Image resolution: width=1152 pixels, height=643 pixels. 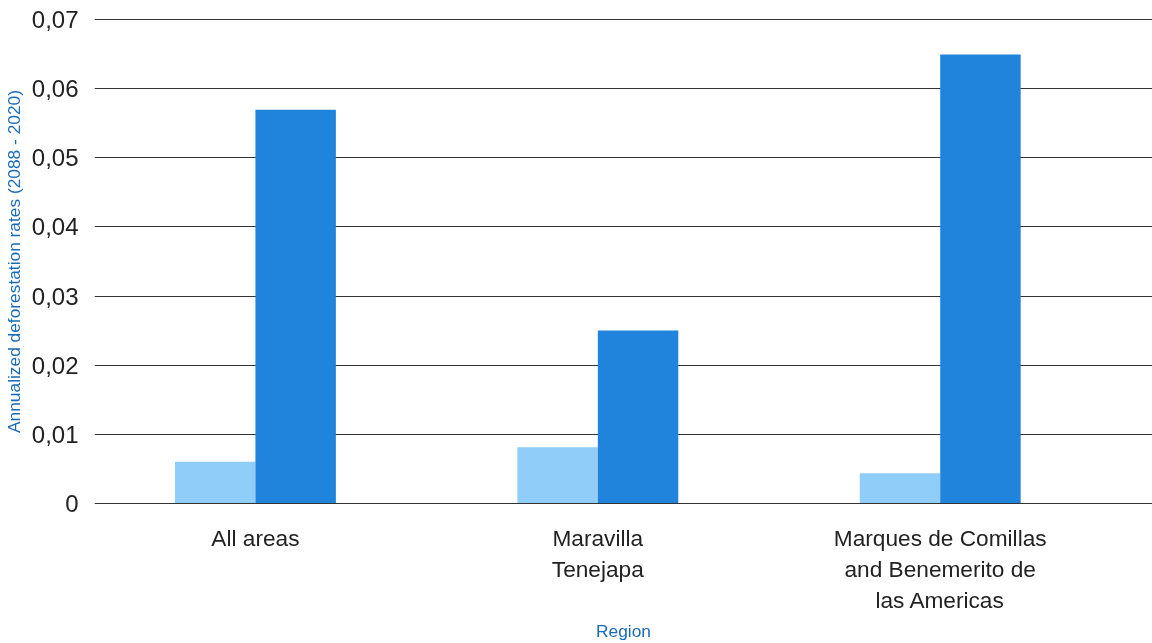 I want to click on y-axis-title: Annualized deforestation rates (2088 - 2020), so click(x=13, y=261).